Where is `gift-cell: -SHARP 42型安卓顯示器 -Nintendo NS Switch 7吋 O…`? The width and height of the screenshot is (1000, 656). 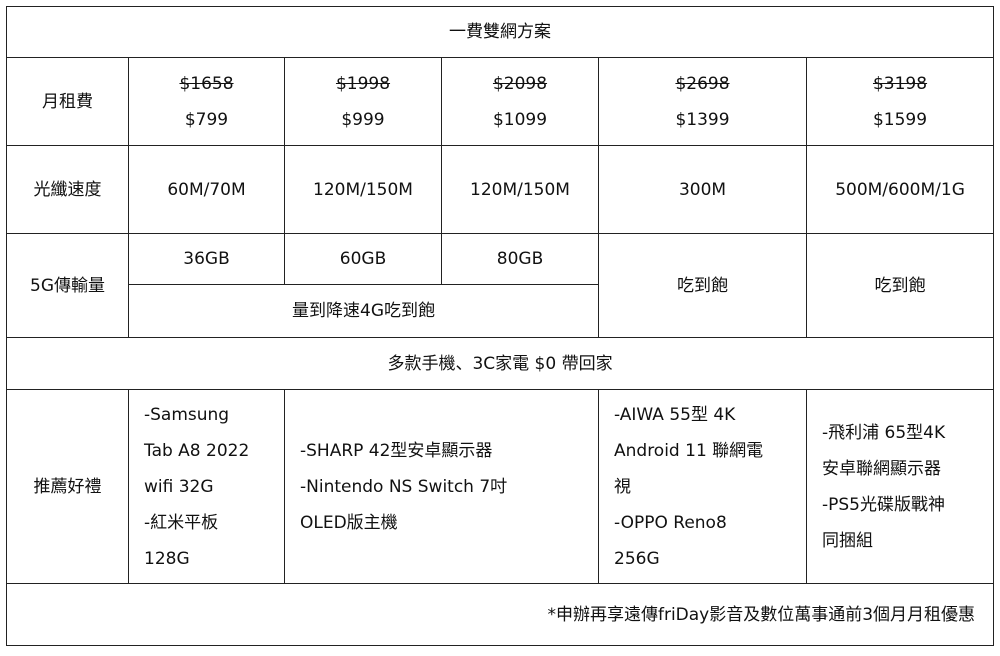 gift-cell: -SHARP 42型安卓顯示器 -Nintendo NS Switch 7吋 O… is located at coordinates (441, 486).